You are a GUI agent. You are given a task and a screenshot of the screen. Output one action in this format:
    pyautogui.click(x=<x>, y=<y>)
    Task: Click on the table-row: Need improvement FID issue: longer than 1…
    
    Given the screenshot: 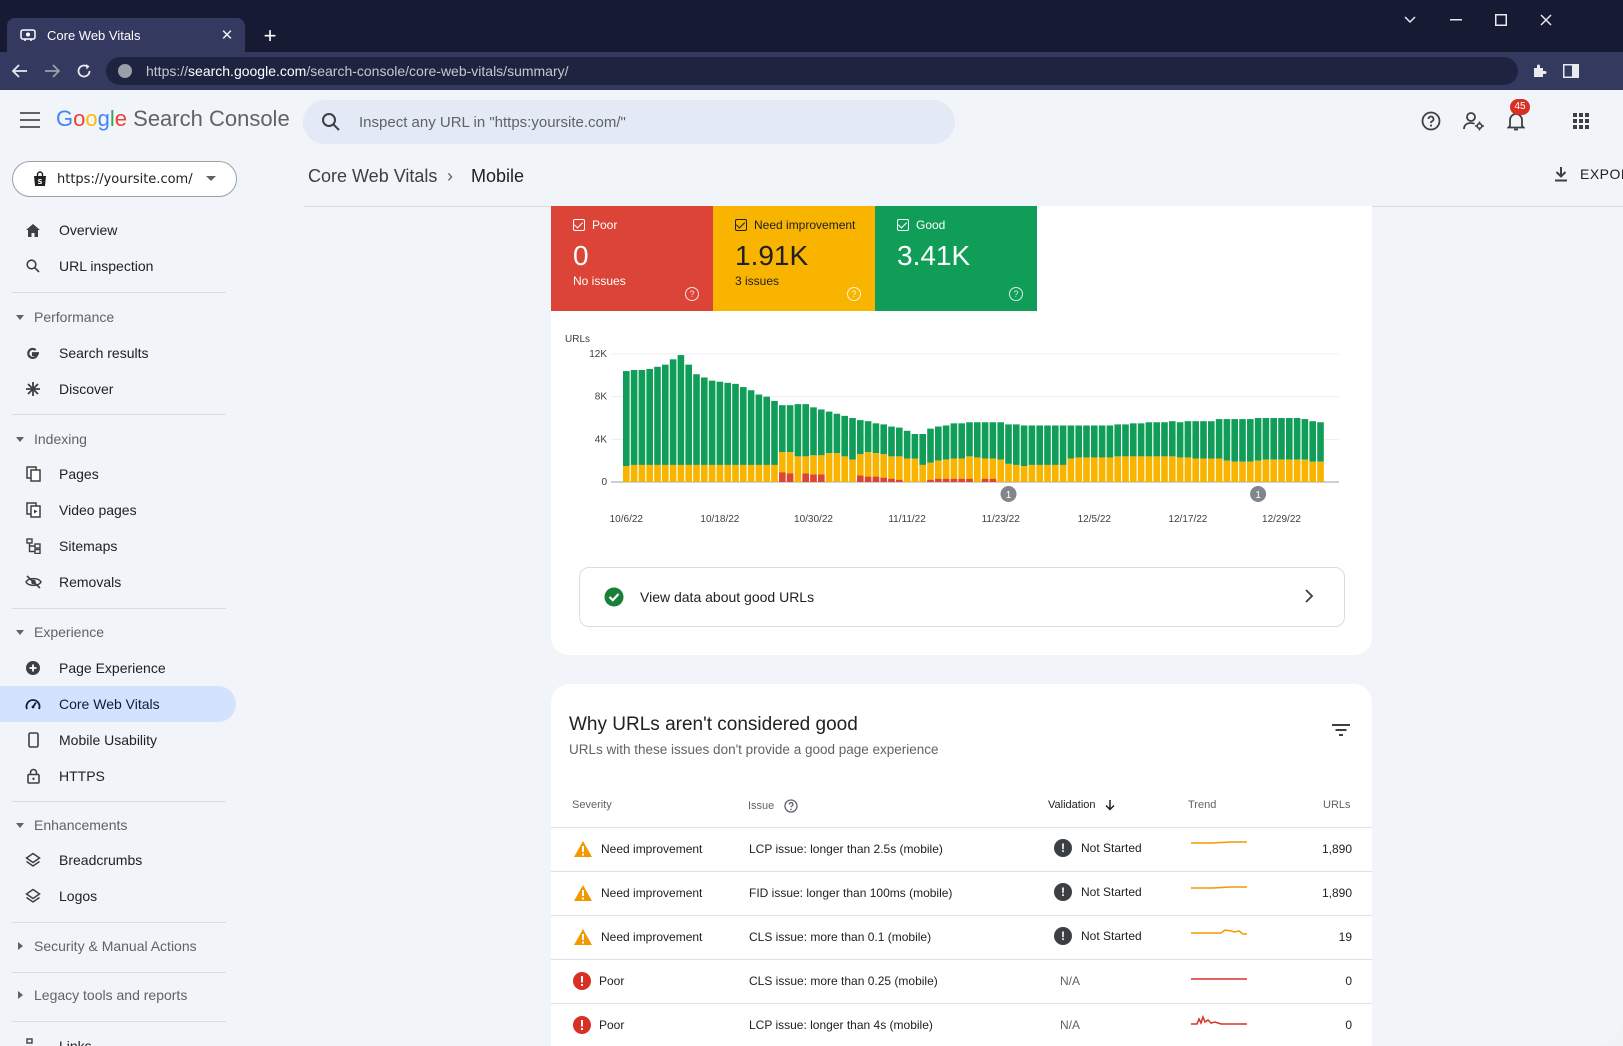 What is the action you would take?
    pyautogui.click(x=961, y=893)
    